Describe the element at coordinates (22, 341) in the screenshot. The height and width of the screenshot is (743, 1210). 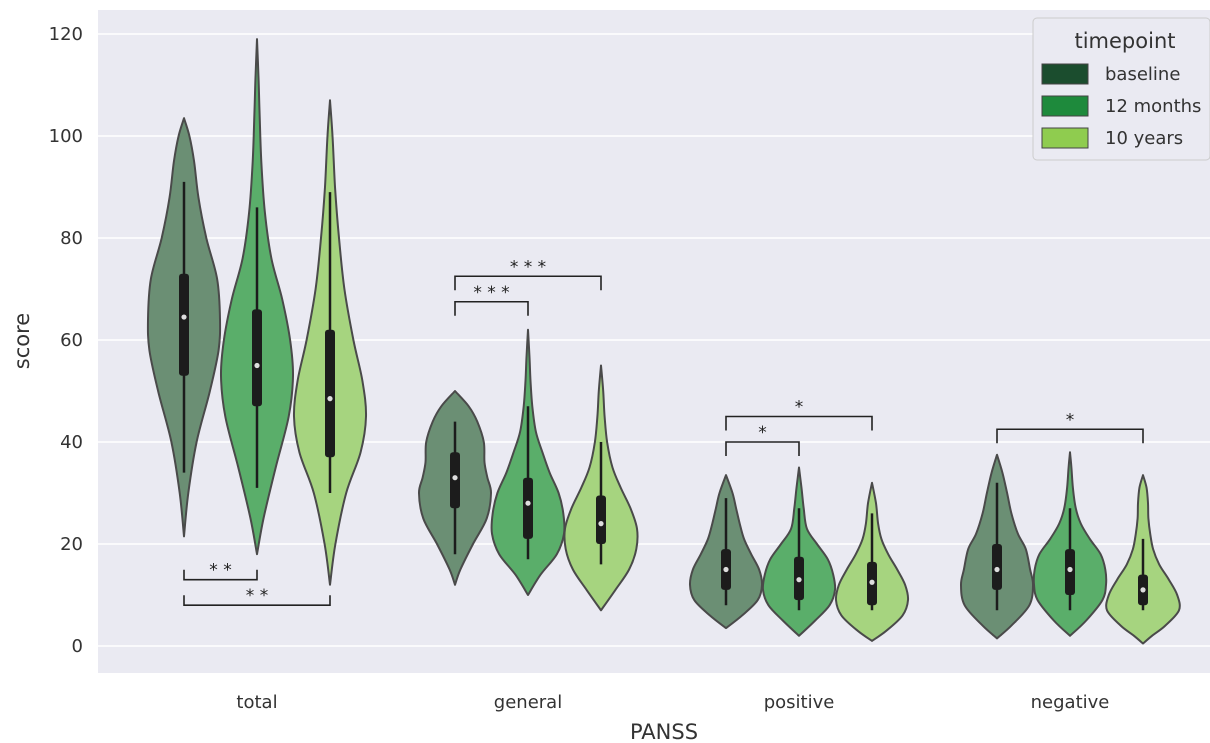
I see `y-axis-title: score` at that location.